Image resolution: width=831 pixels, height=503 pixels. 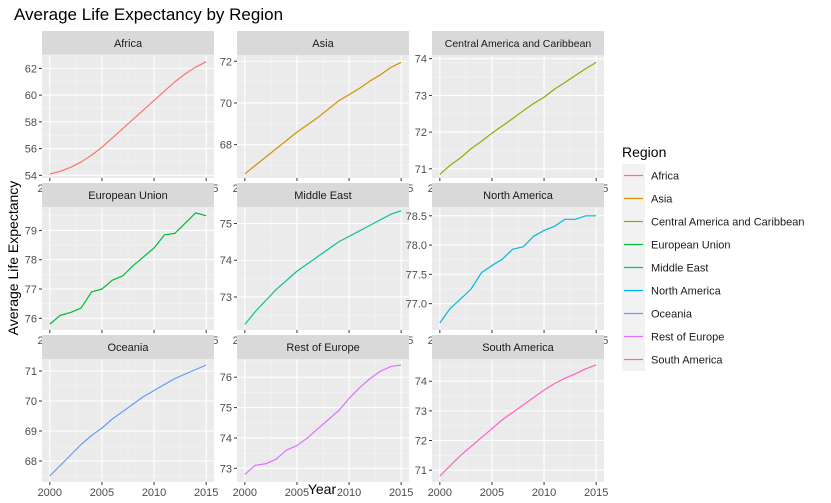 What do you see at coordinates (416, 217) in the screenshot?
I see `y-tick-label: 78.5` at bounding box center [416, 217].